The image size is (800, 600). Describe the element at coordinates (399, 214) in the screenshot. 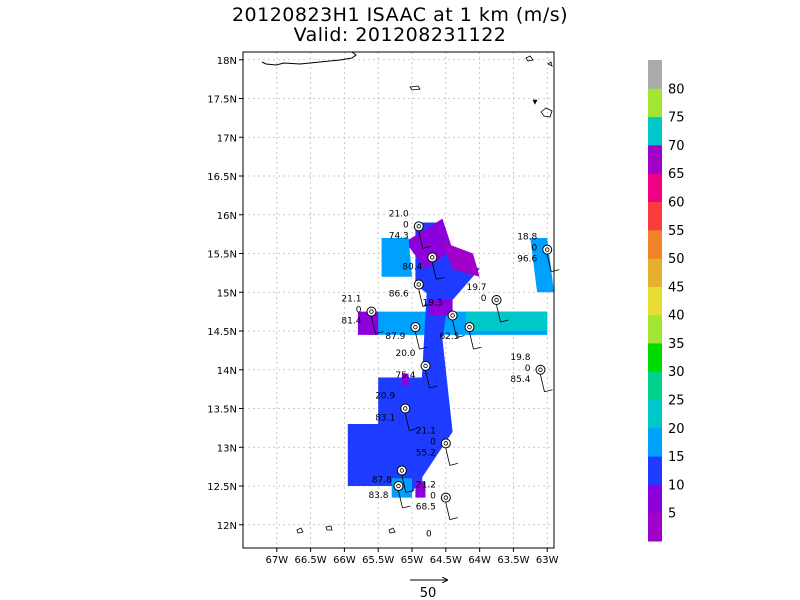

I see `station-speed-label: 21.0` at that location.